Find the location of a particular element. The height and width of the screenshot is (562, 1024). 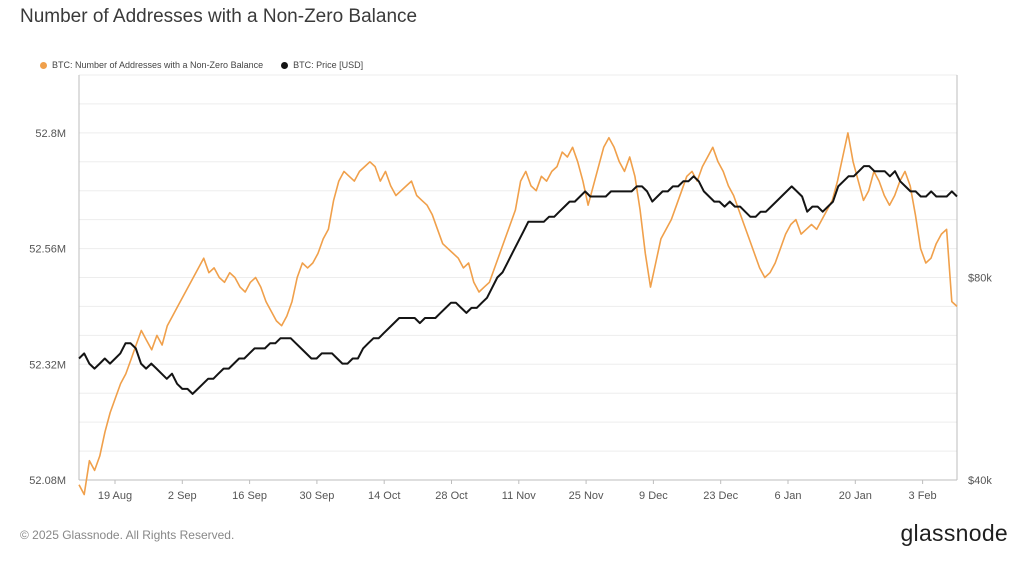

legend-swatch-price is located at coordinates (285, 65).